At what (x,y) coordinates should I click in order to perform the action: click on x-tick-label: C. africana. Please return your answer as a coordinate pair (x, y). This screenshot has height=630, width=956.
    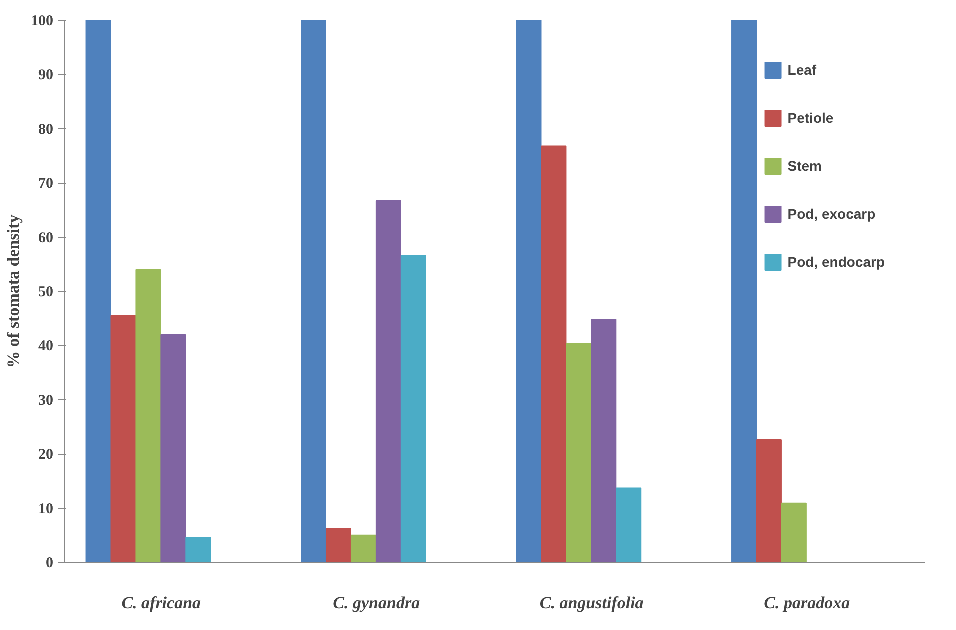
    Looking at the image, I should click on (162, 603).